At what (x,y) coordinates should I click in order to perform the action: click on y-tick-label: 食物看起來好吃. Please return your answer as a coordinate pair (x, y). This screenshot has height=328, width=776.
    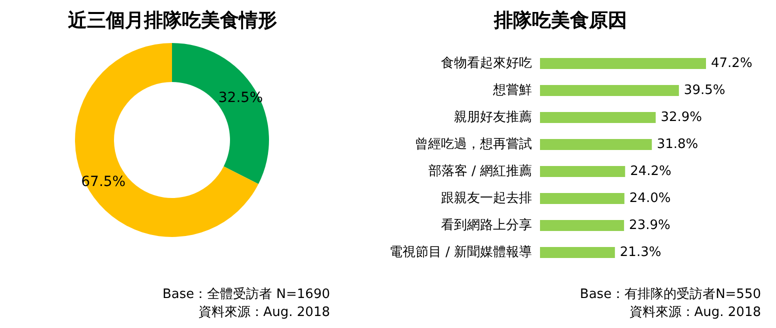
    Looking at the image, I should click on (486, 63).